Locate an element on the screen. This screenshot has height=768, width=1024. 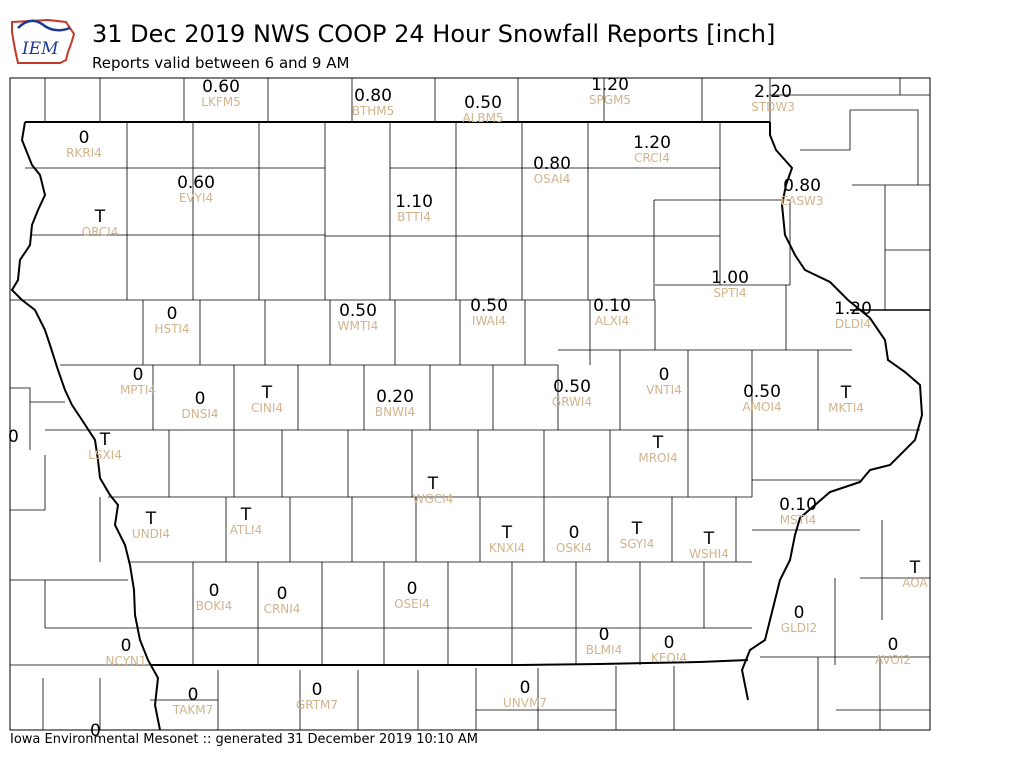
station-id: VNTI4 is located at coordinates (664, 390).